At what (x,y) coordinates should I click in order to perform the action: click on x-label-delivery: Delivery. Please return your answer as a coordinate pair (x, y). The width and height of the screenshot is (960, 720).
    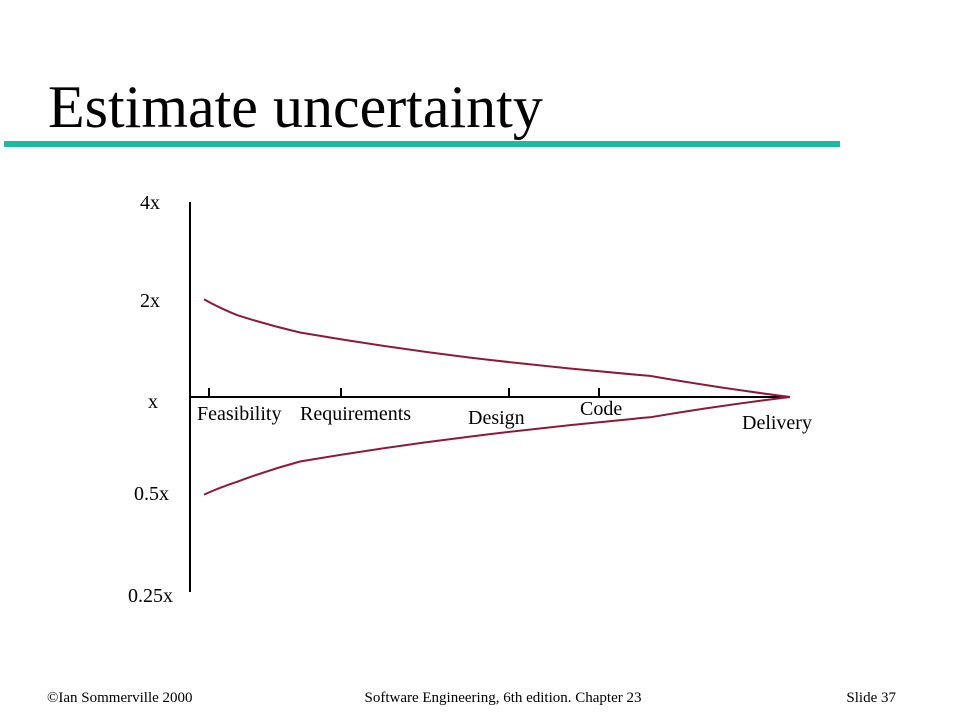
    Looking at the image, I should click on (777, 423).